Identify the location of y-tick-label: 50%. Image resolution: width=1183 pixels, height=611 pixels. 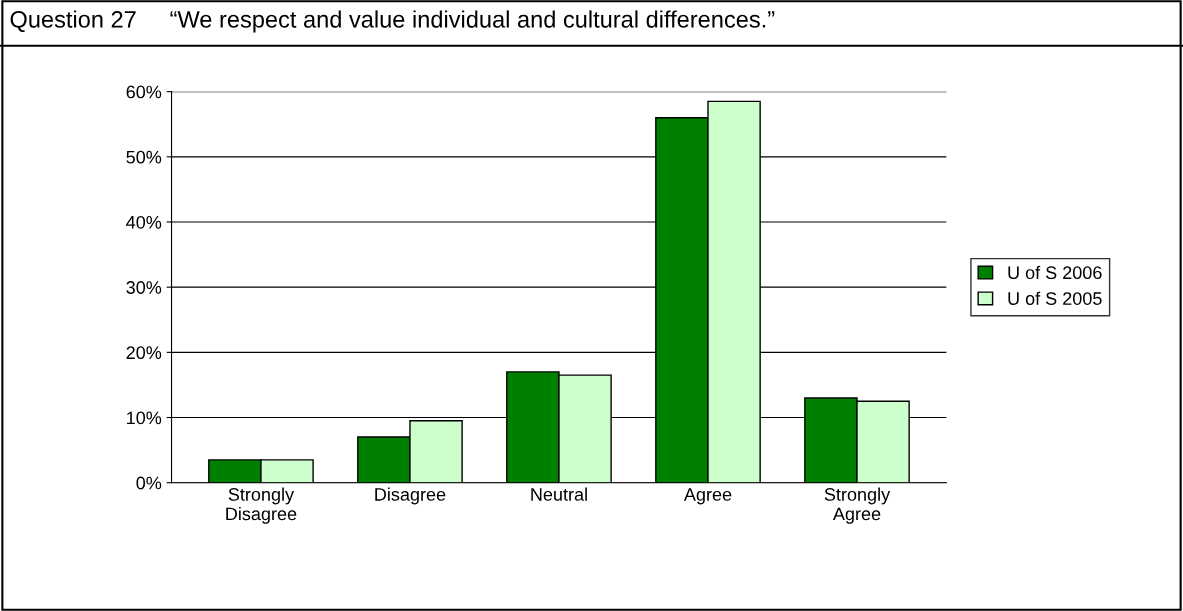
(144, 157).